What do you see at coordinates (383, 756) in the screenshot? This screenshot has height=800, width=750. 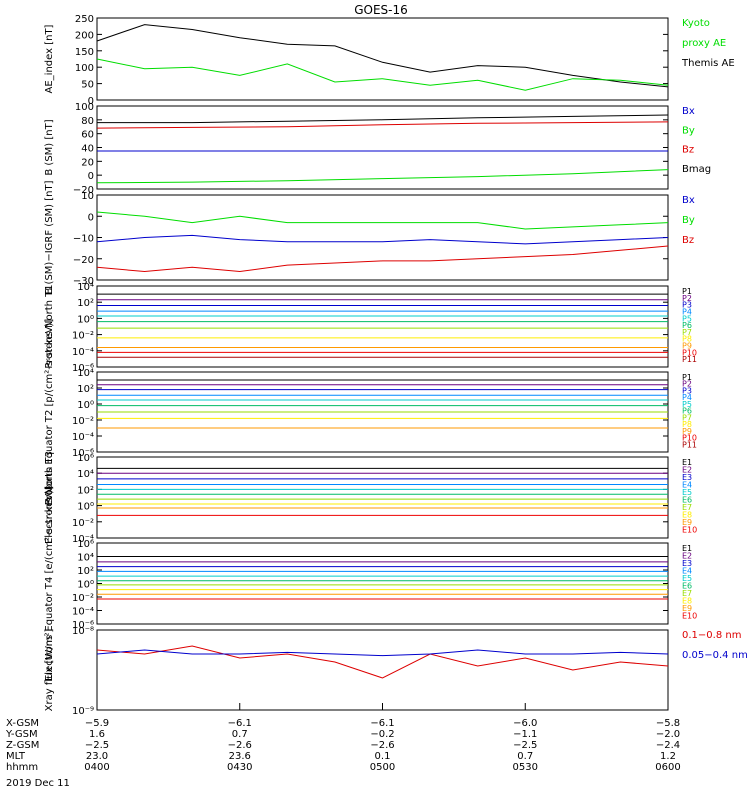 I see `x-axis-value: 0.1` at bounding box center [383, 756].